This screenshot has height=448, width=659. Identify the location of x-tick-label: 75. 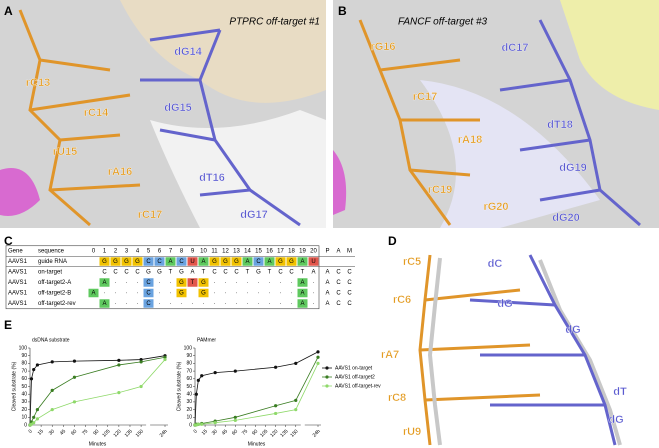
(85, 432).